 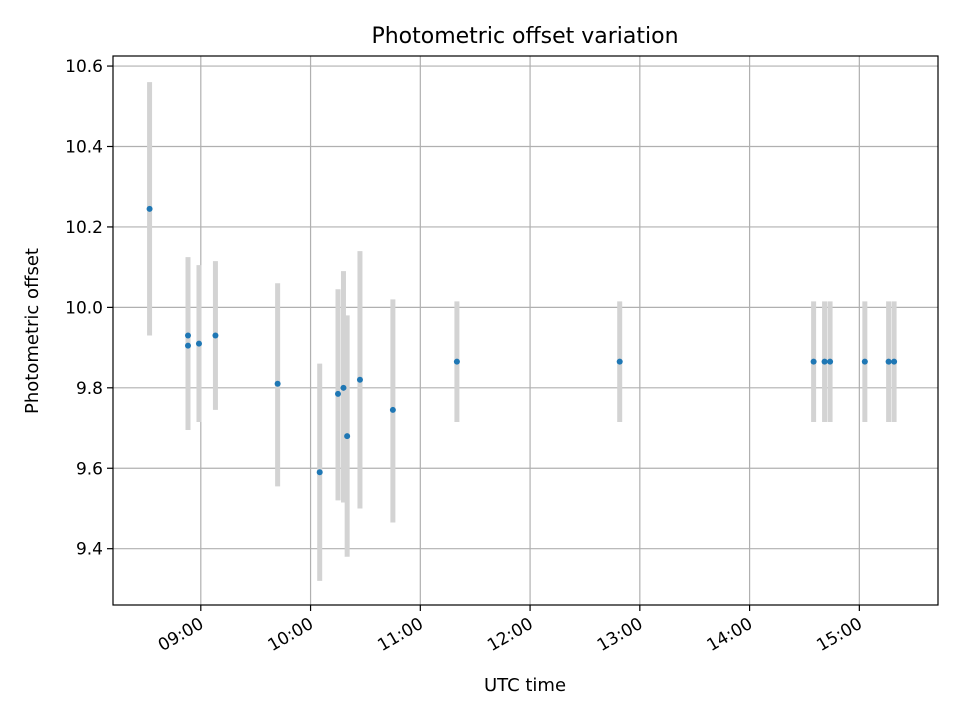 I want to click on y-tick-label: 9.6, so click(x=89, y=469).